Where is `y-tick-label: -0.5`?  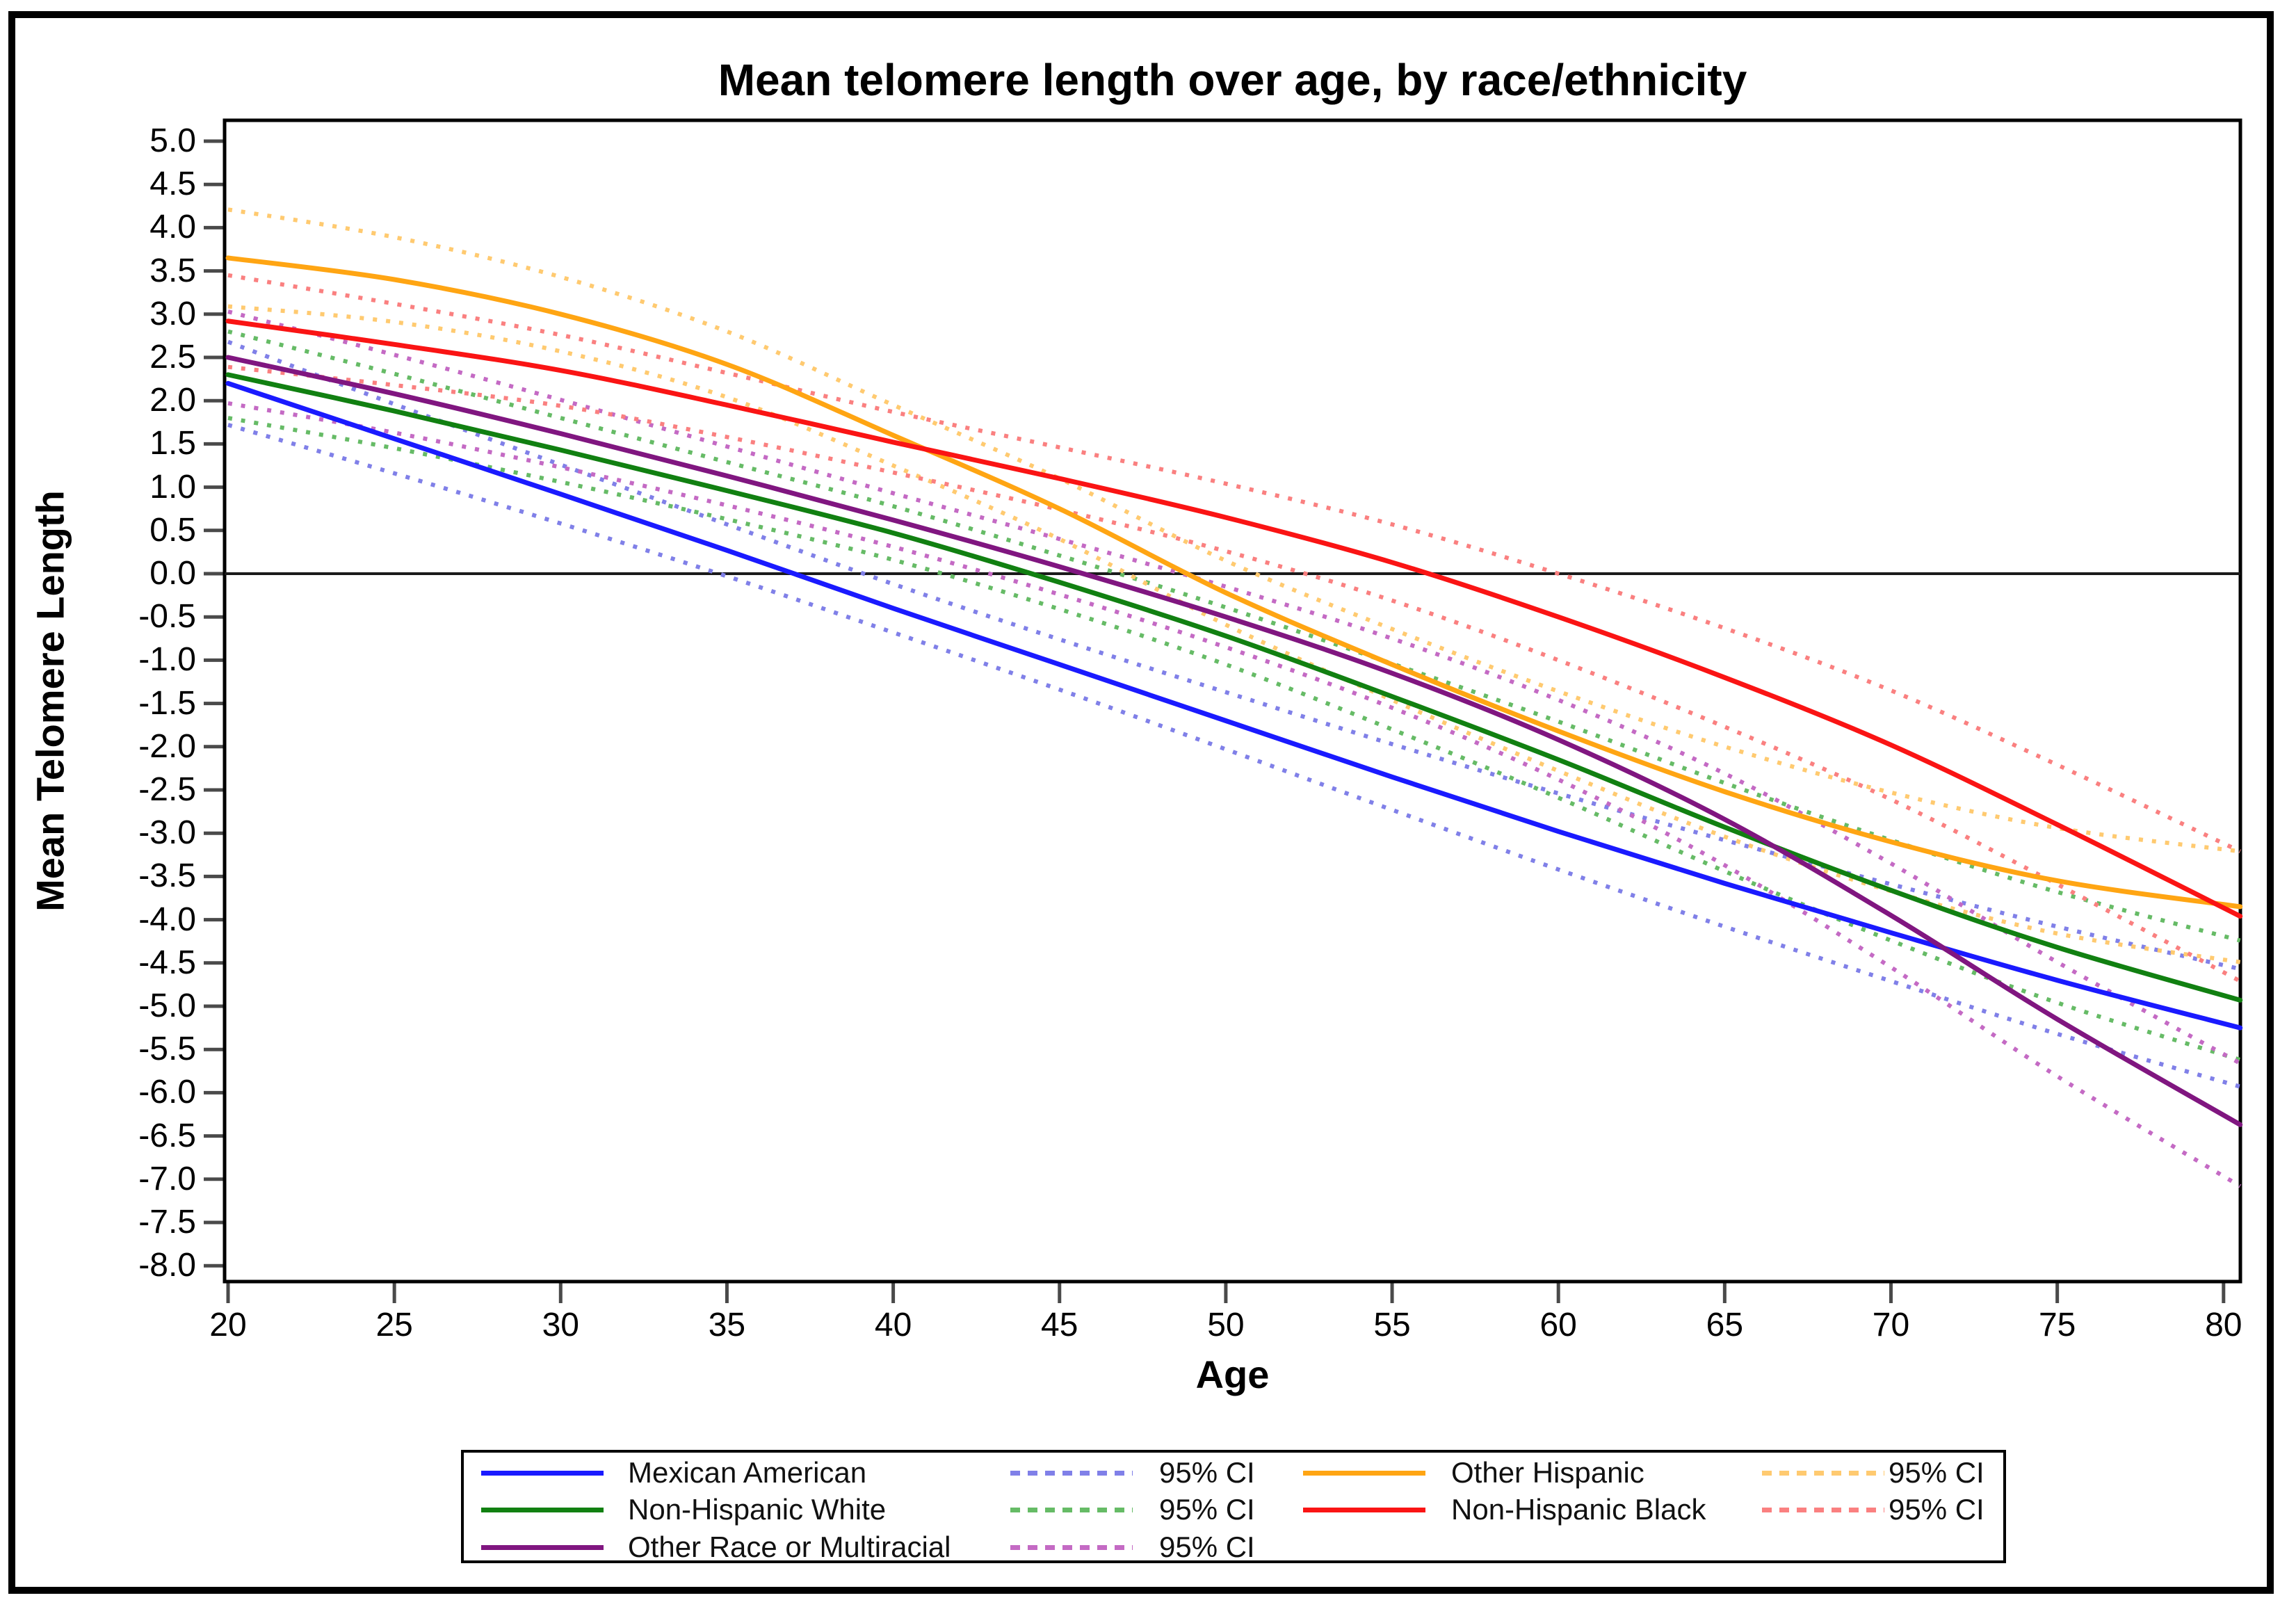 y-tick-label: -0.5 is located at coordinates (167, 617).